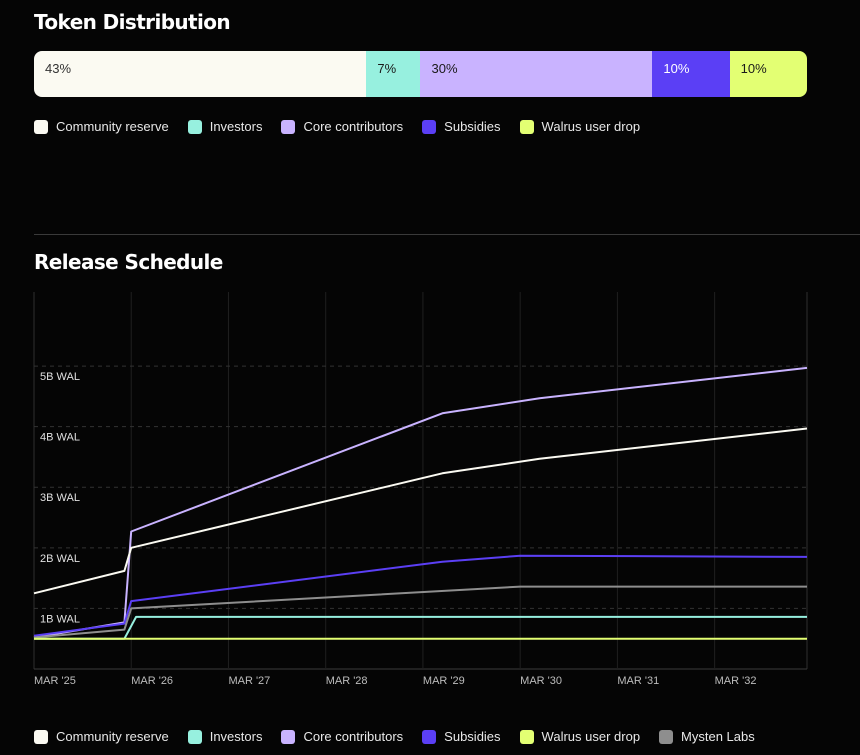  Describe the element at coordinates (152, 681) in the screenshot. I see `x-tick-label: MAR '26` at that location.